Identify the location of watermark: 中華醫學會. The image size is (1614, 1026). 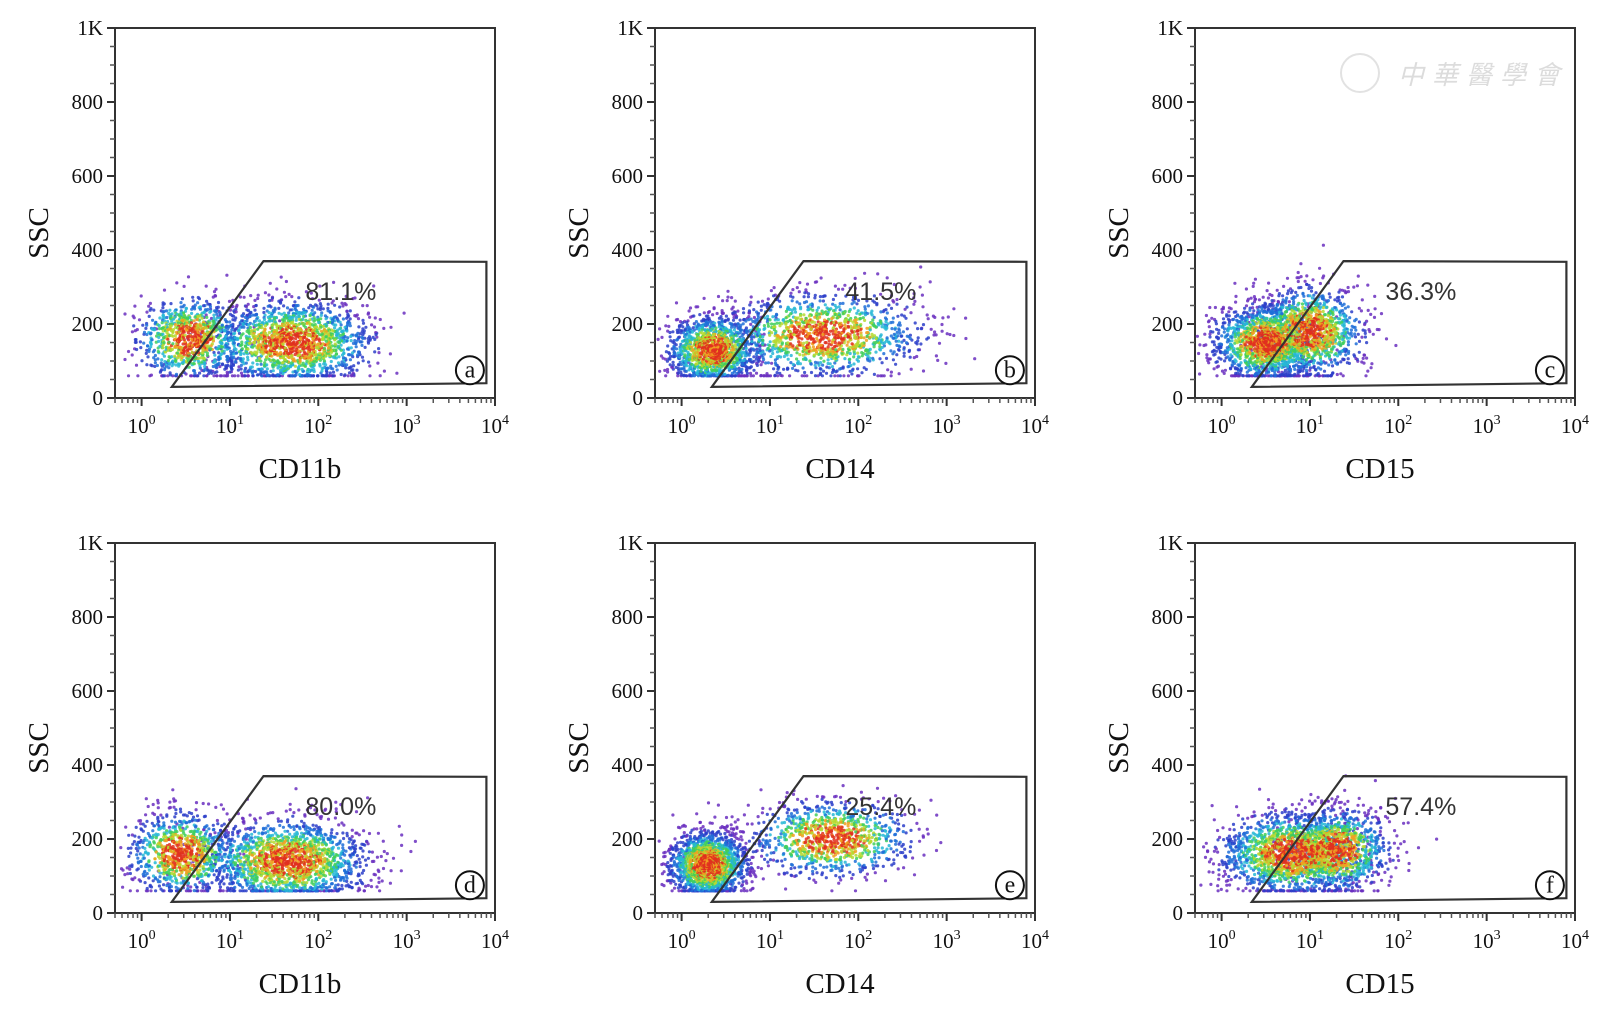
(1460, 73).